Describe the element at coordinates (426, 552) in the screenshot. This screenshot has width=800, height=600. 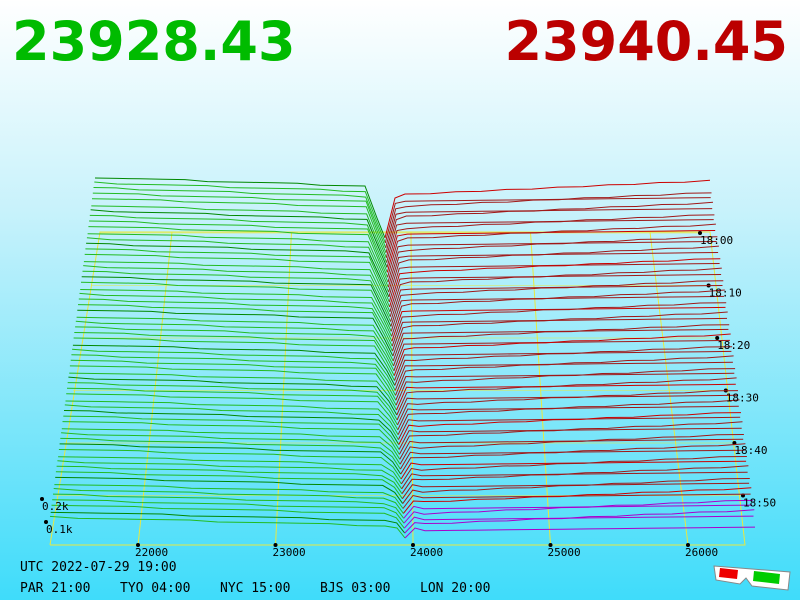
I see `price-label: 24000` at that location.